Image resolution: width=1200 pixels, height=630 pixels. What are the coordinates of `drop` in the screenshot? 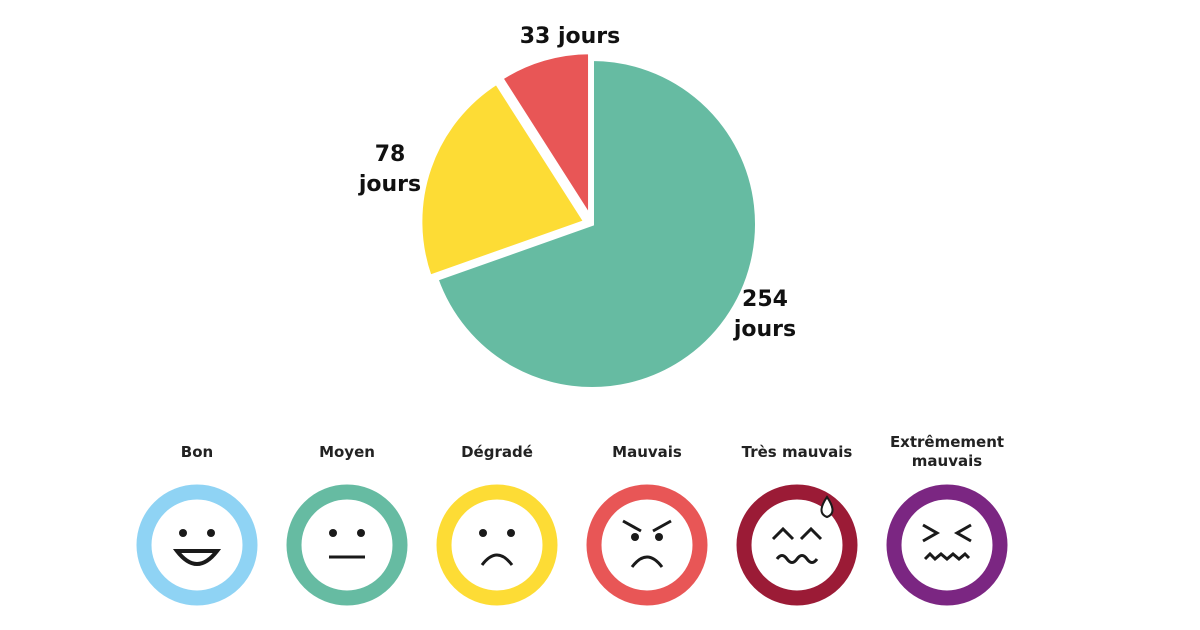 It's located at (827, 507).